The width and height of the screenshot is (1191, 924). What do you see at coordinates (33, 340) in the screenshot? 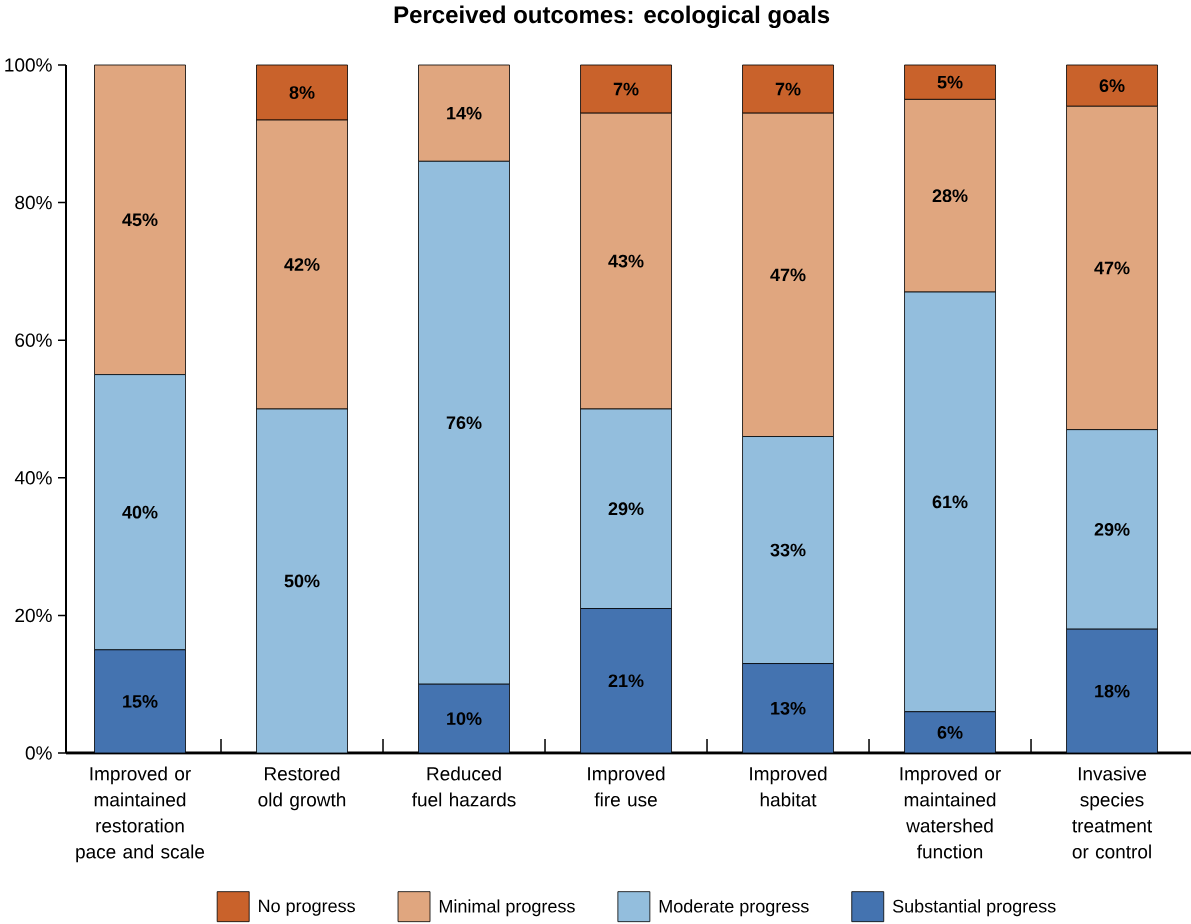
I see `y-tick-label: 60%` at bounding box center [33, 340].